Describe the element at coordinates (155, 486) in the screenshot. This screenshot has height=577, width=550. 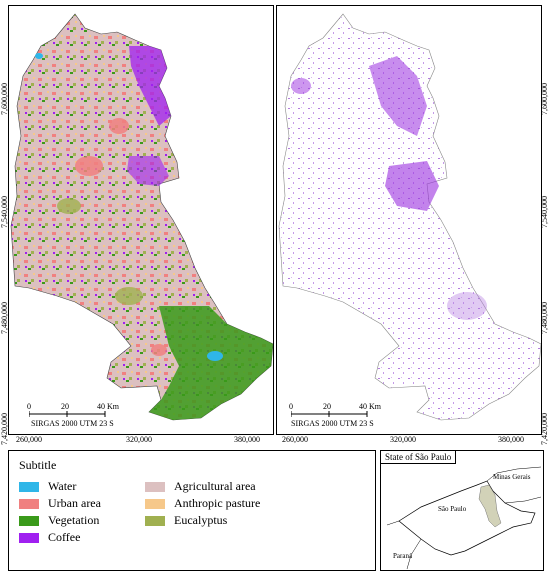
I see `agricultural-swatch` at that location.